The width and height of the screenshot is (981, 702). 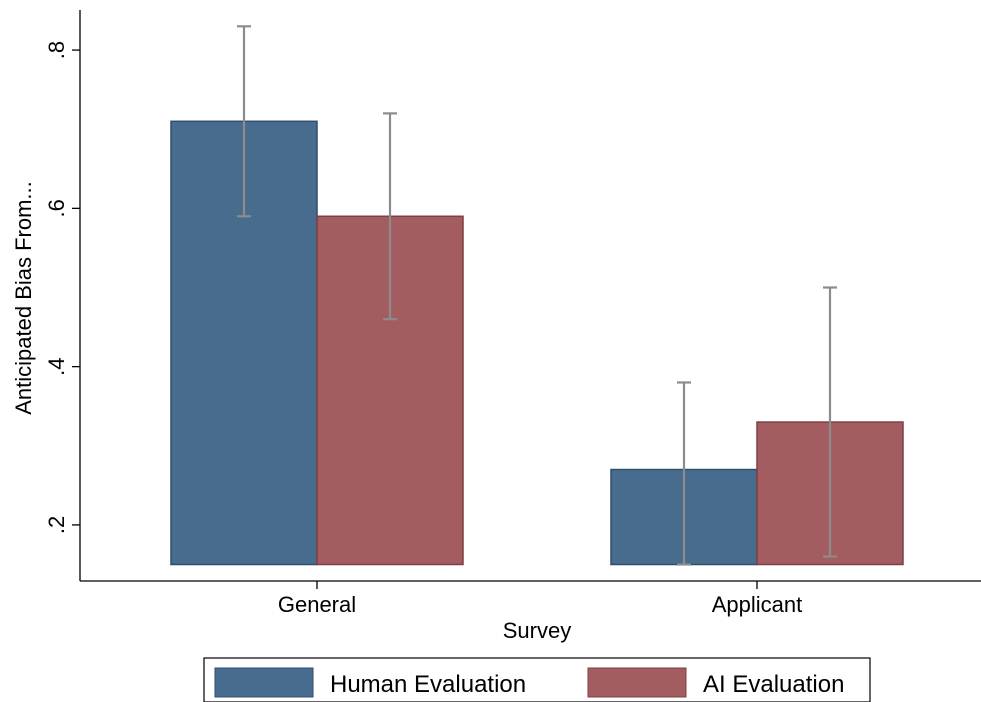 I want to click on y-ticks-layer: .2 .4 .6 .8, so click(x=62, y=287).